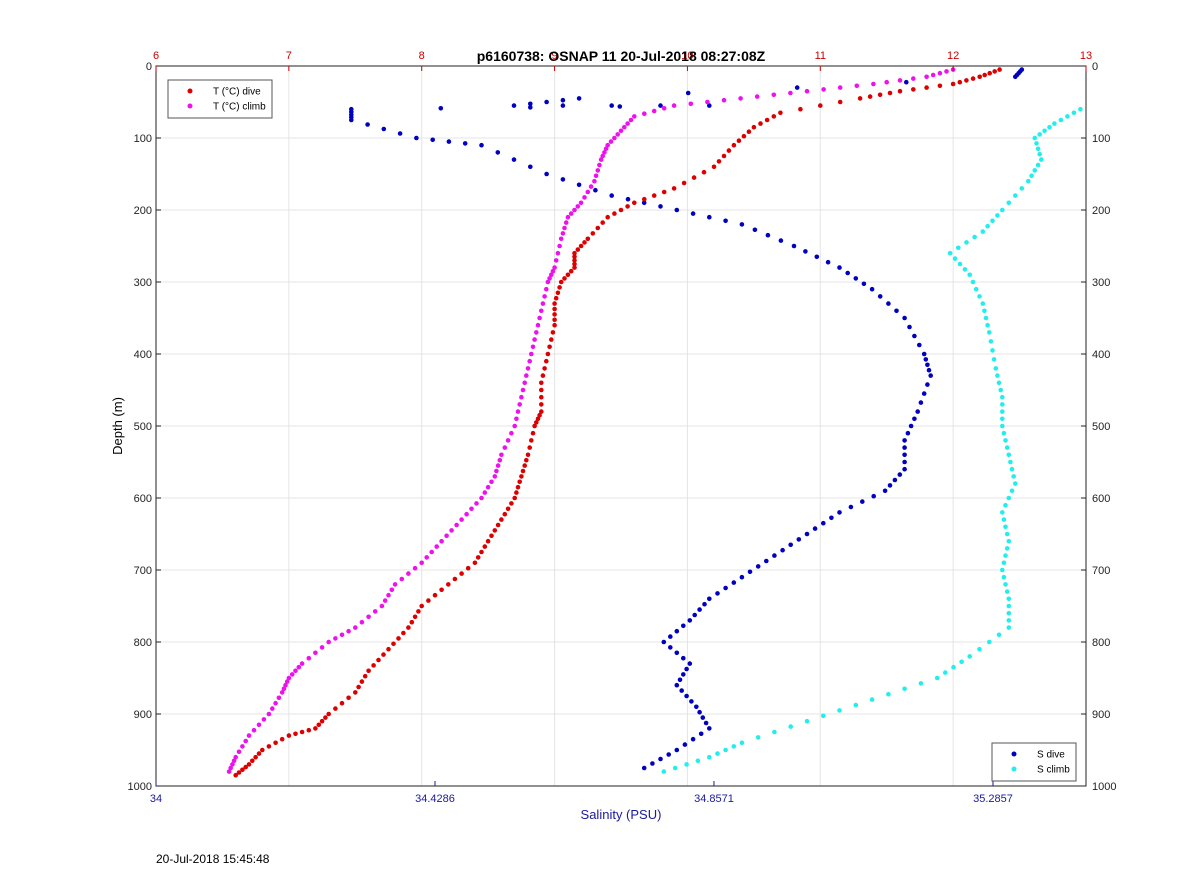 This screenshot has height=885, width=1200. Describe the element at coordinates (143, 571) in the screenshot. I see `y-tick-label-left: 700` at that location.